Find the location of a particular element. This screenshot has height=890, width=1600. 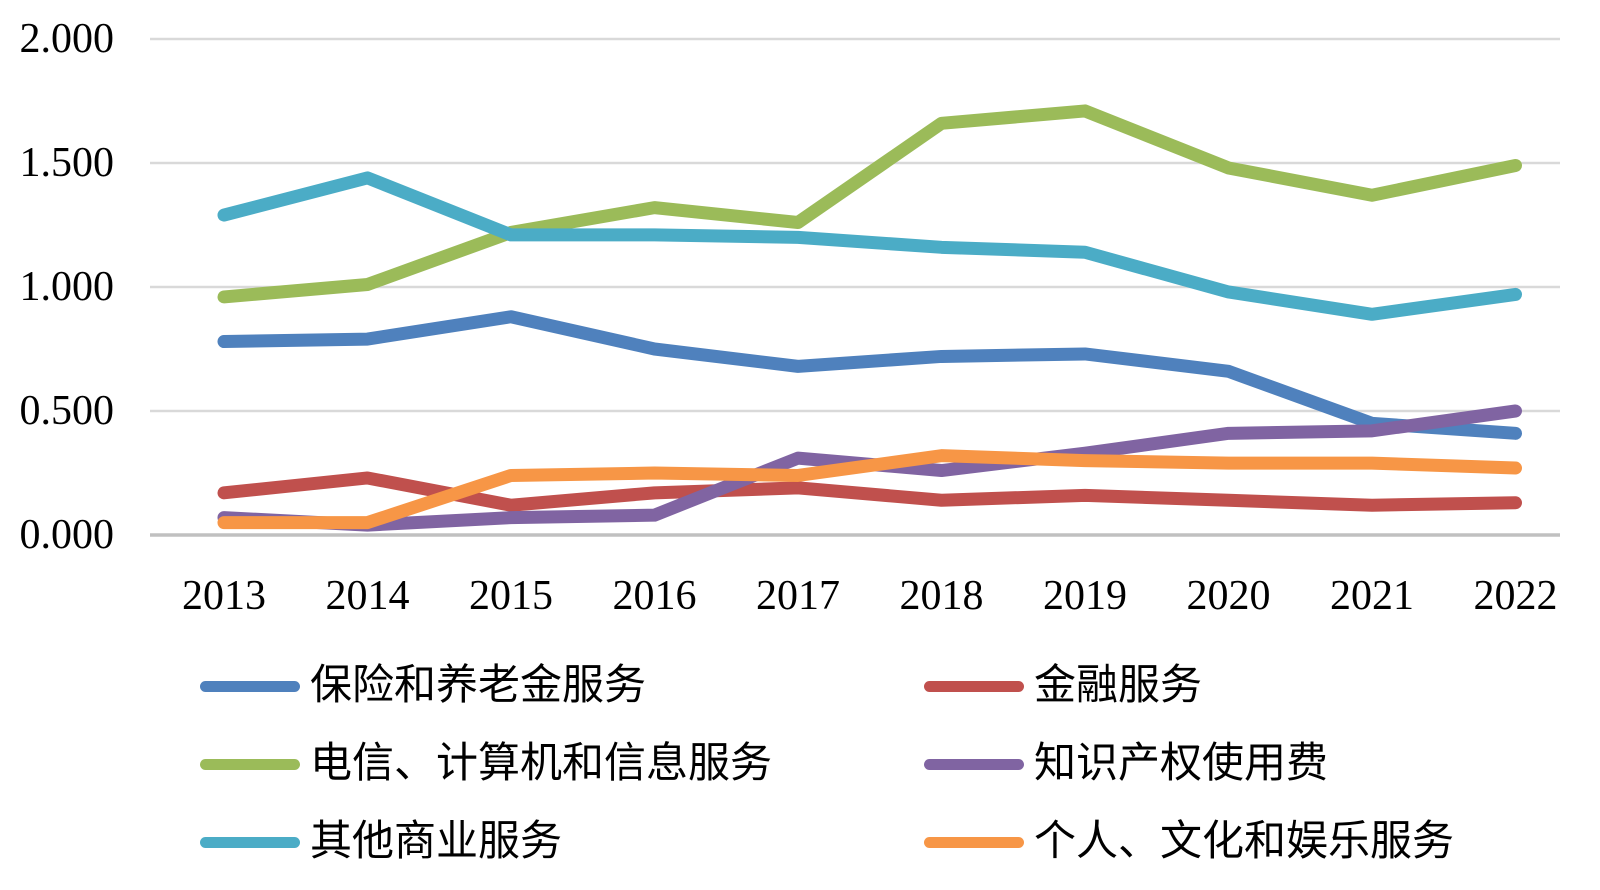

legend-item: 个人、文化和娱乐服务 is located at coordinates (1189, 842).